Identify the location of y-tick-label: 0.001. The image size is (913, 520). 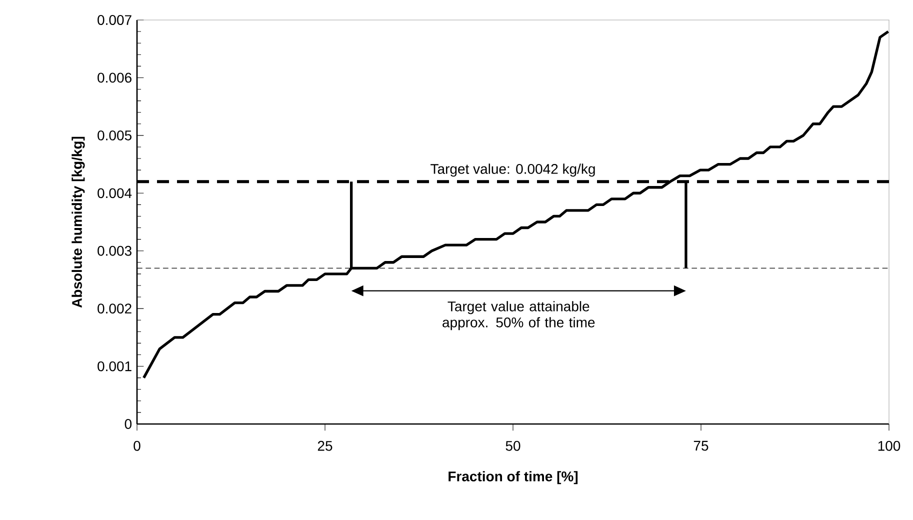
(115, 366).